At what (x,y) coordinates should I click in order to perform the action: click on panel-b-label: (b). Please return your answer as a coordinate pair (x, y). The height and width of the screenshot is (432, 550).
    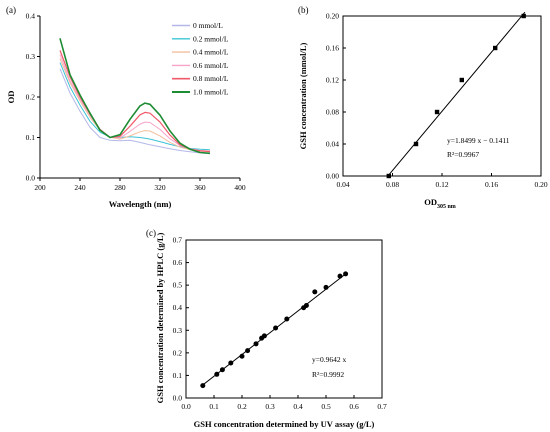
    Looking at the image, I should click on (303, 10).